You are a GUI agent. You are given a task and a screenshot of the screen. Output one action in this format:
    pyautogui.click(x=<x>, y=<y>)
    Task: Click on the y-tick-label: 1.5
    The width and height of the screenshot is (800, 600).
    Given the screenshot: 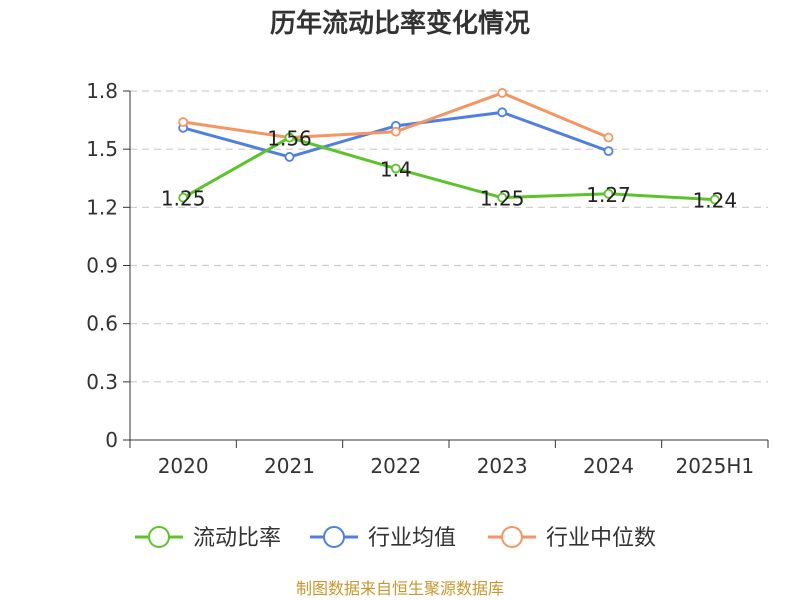 What is the action you would take?
    pyautogui.click(x=102, y=149)
    